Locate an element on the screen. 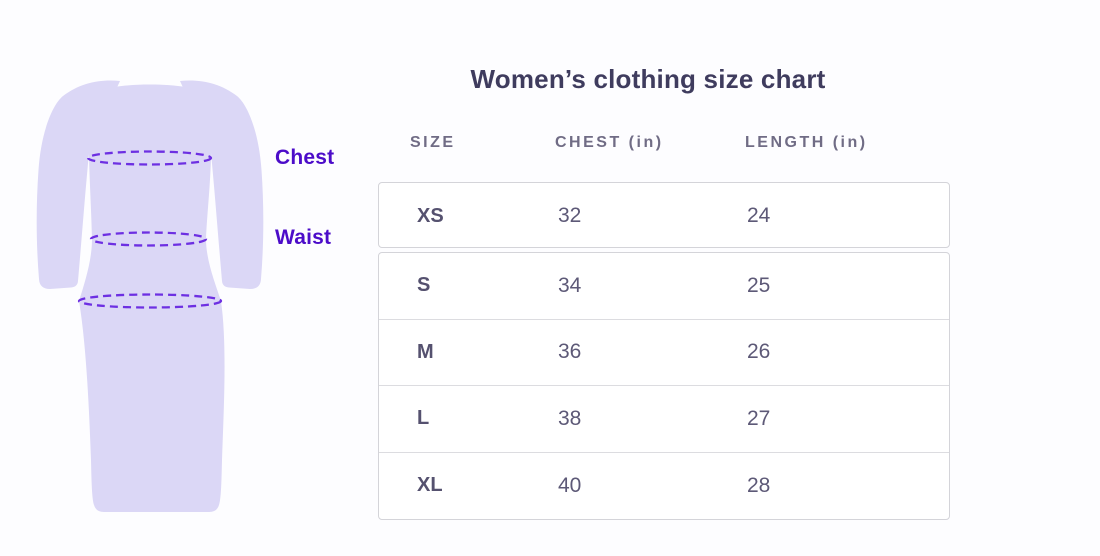 The width and height of the screenshot is (1100, 556). header-size: SIZE is located at coordinates (433, 142).